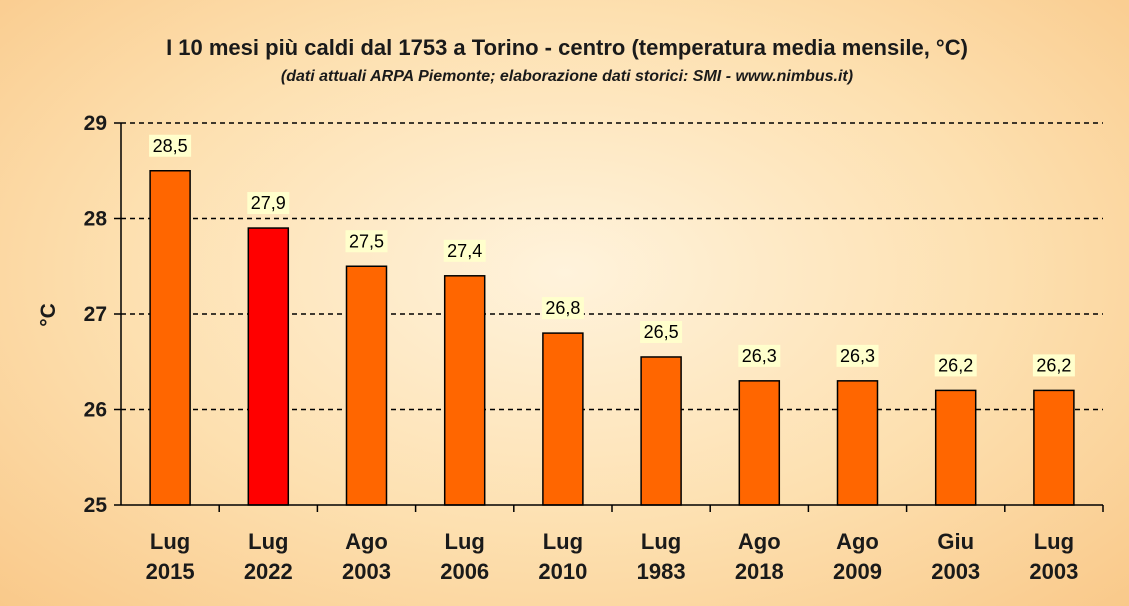  I want to click on x-tick-label-year: 2015, so click(170, 571).